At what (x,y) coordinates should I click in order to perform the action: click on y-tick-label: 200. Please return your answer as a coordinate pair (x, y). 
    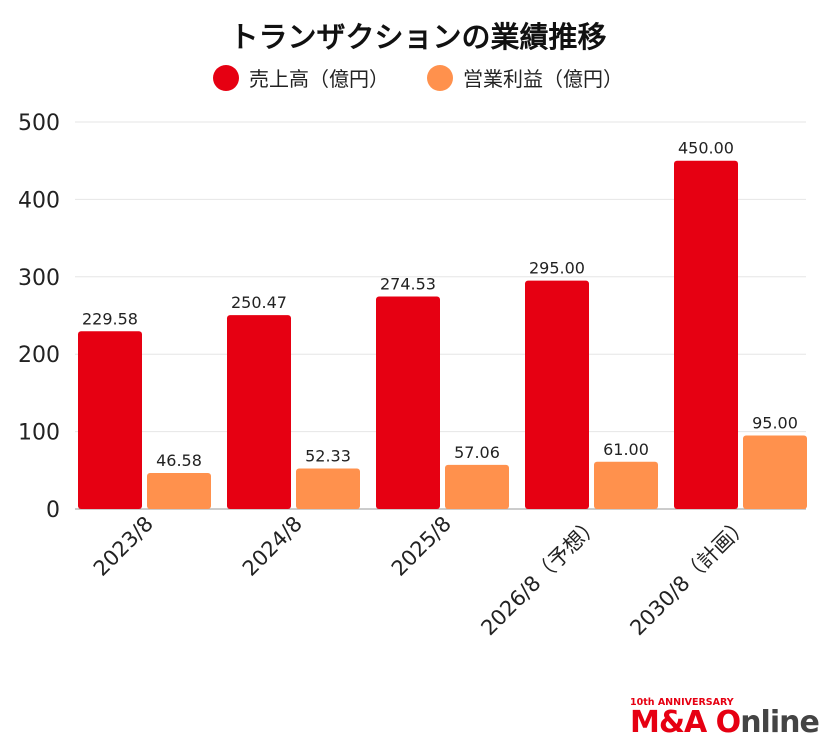
    Looking at the image, I should click on (39, 355).